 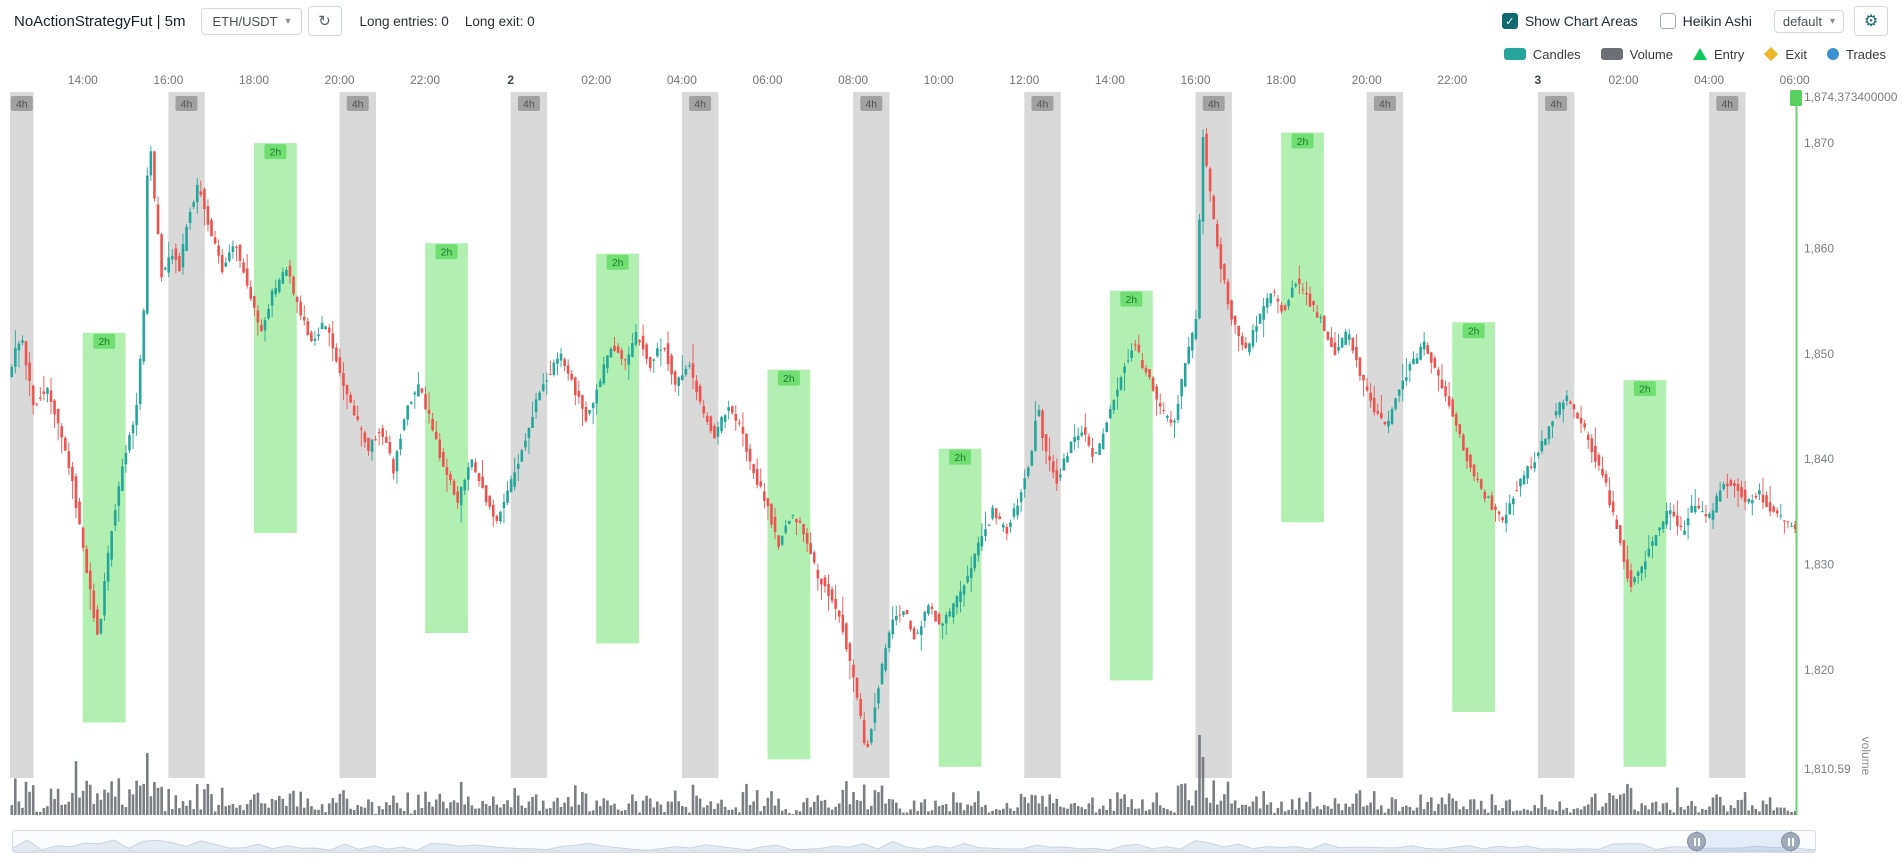 I want to click on trades-circle-icon, so click(x=1833, y=54).